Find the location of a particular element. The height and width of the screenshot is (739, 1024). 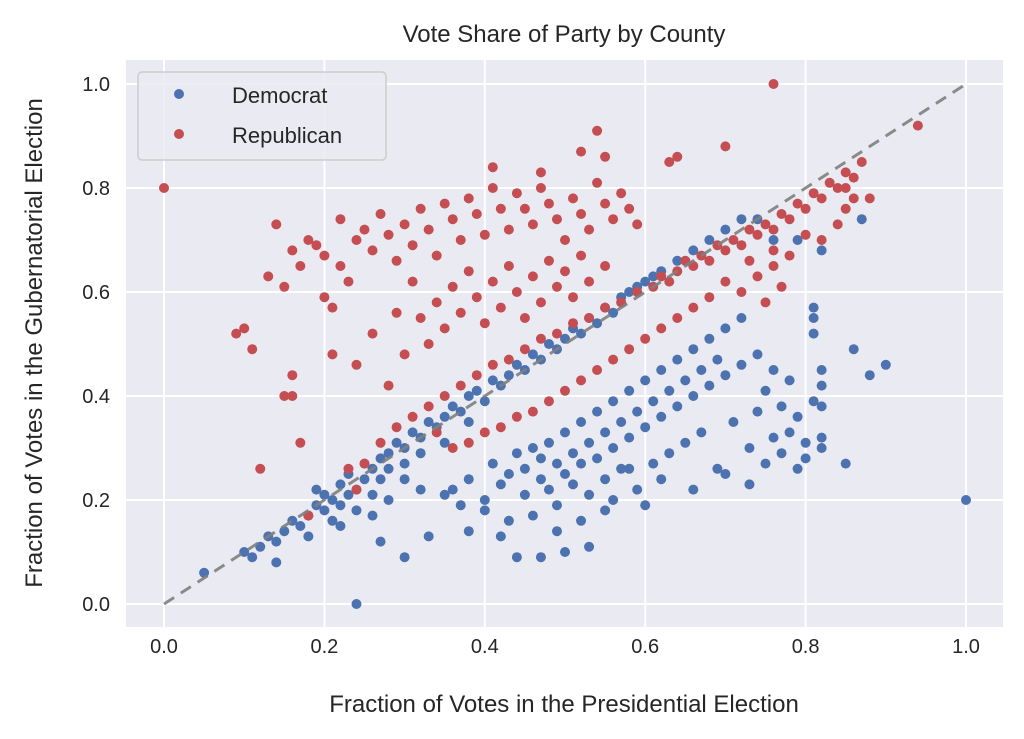

legend-label-republican: Republican is located at coordinates (287, 135).